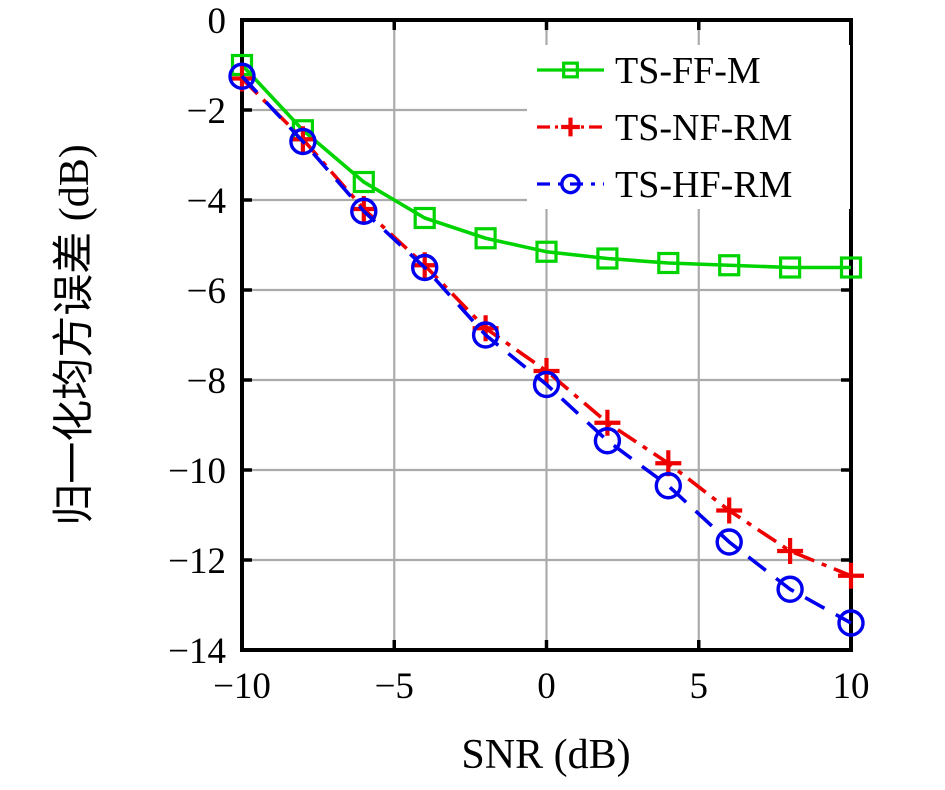 This screenshot has height=790, width=945. Describe the element at coordinates (703, 185) in the screenshot. I see `legend-label: TS-HF-RM` at that location.